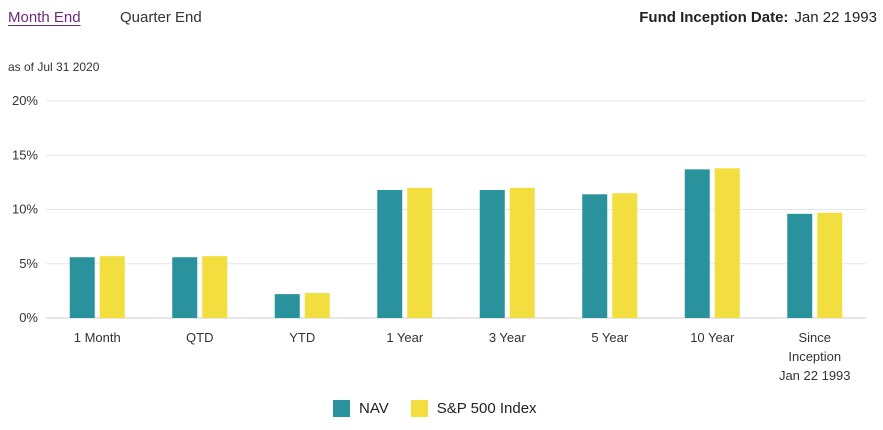 This screenshot has width=883, height=430. I want to click on as-of-date: as of Jul 31 2020, so click(54, 67).